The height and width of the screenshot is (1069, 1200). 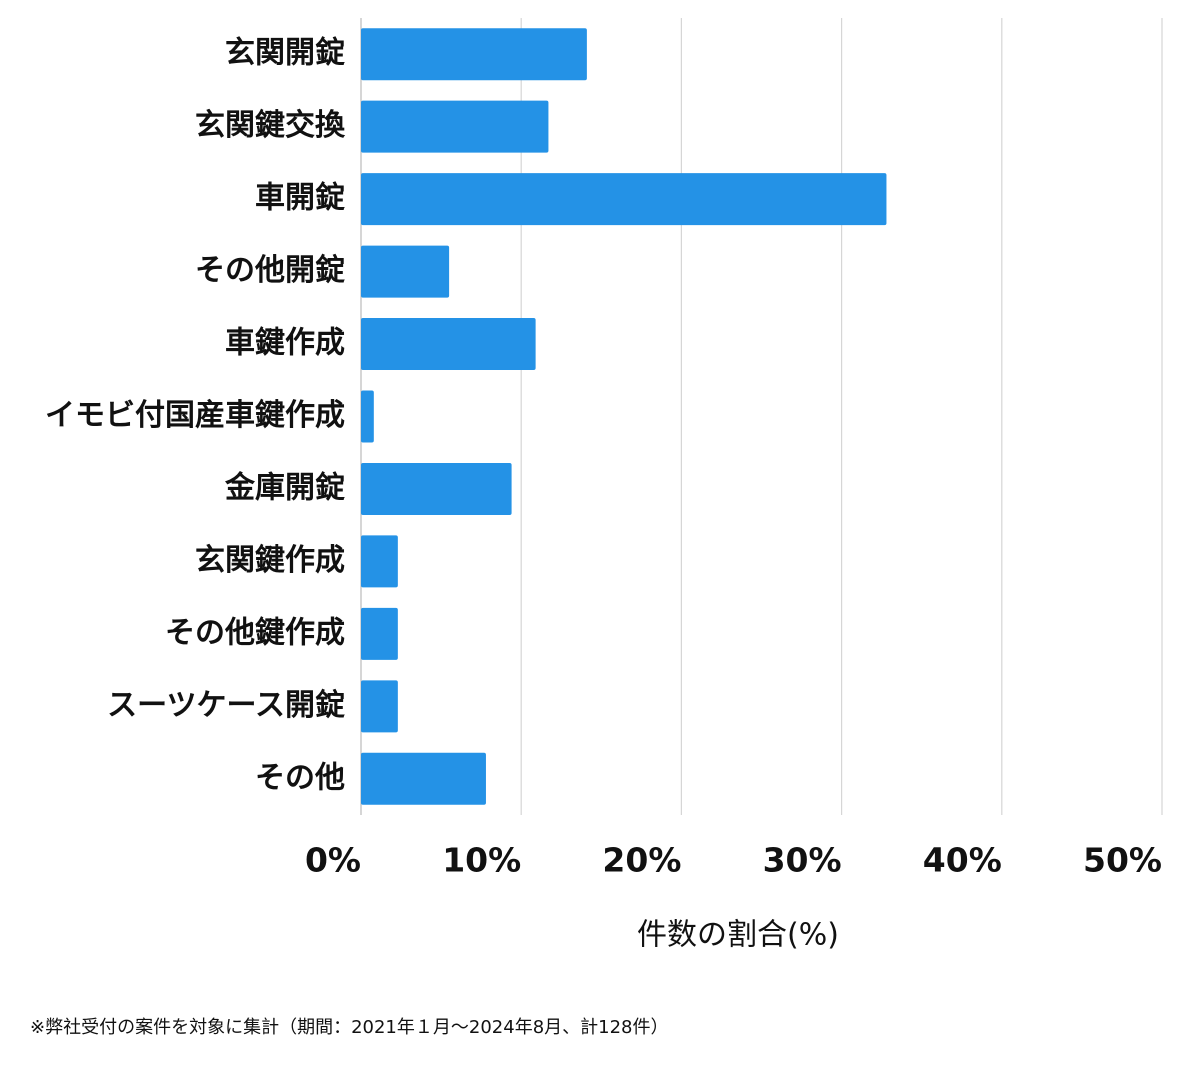 What do you see at coordinates (226, 705) in the screenshot?
I see `y-tick-label: スーツケース開錠` at bounding box center [226, 705].